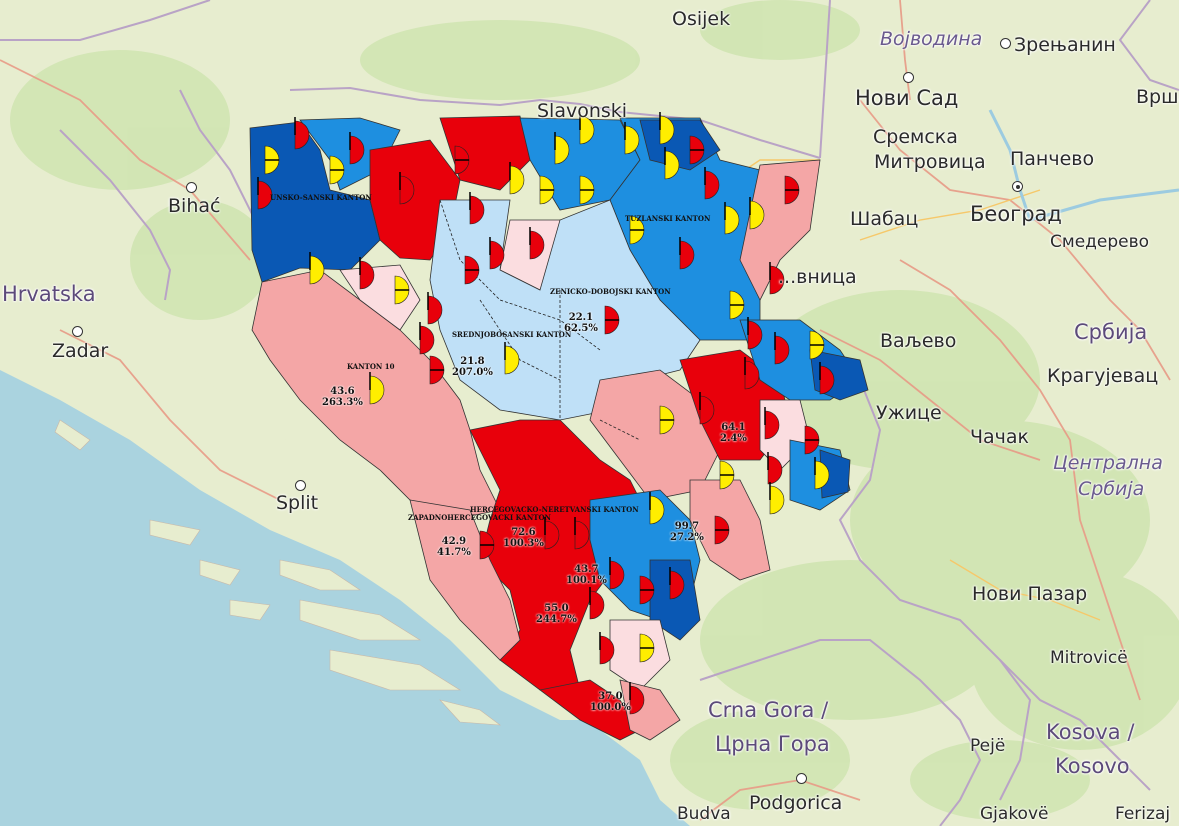 The image size is (1179, 826). What do you see at coordinates (523, 538) in the screenshot?
I see `value-label: 72.6 100.3%` at bounding box center [523, 538].